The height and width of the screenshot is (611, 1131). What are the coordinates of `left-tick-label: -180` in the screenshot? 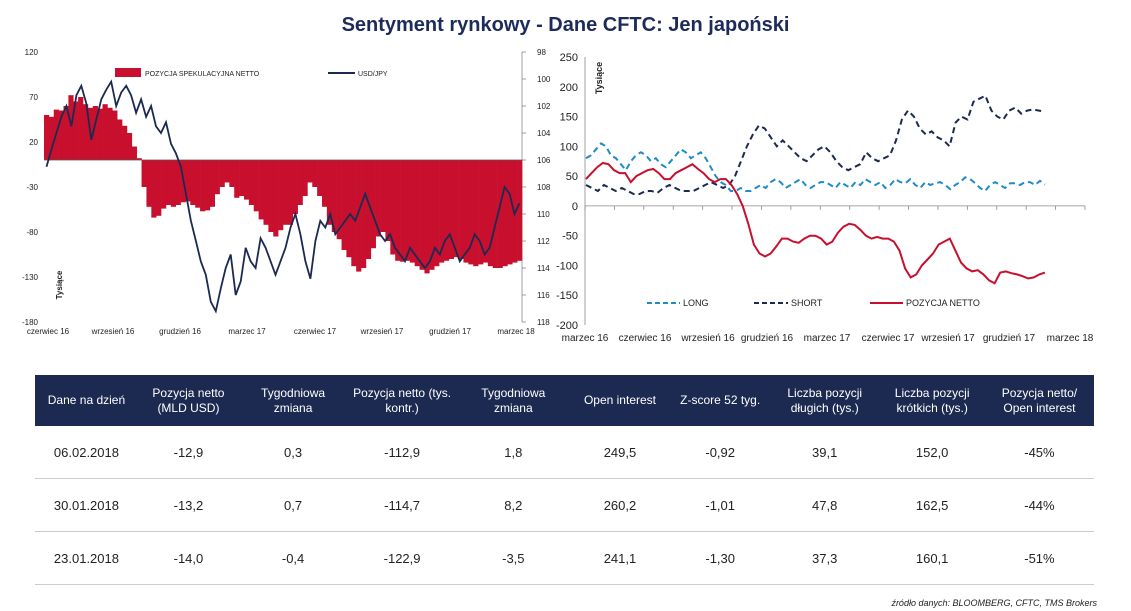 It's located at (30, 322).